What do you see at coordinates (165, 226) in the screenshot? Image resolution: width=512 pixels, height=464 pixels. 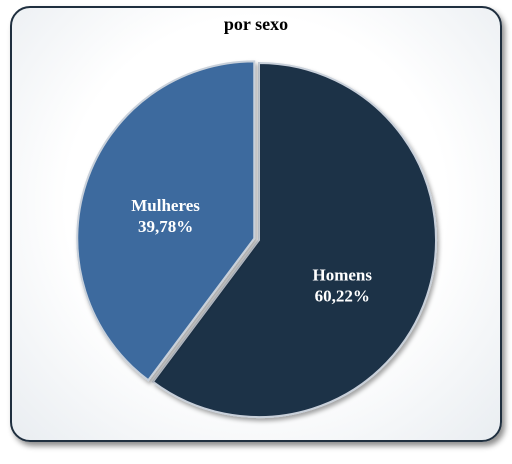 I see `slice-value-label: 39,78%` at bounding box center [165, 226].